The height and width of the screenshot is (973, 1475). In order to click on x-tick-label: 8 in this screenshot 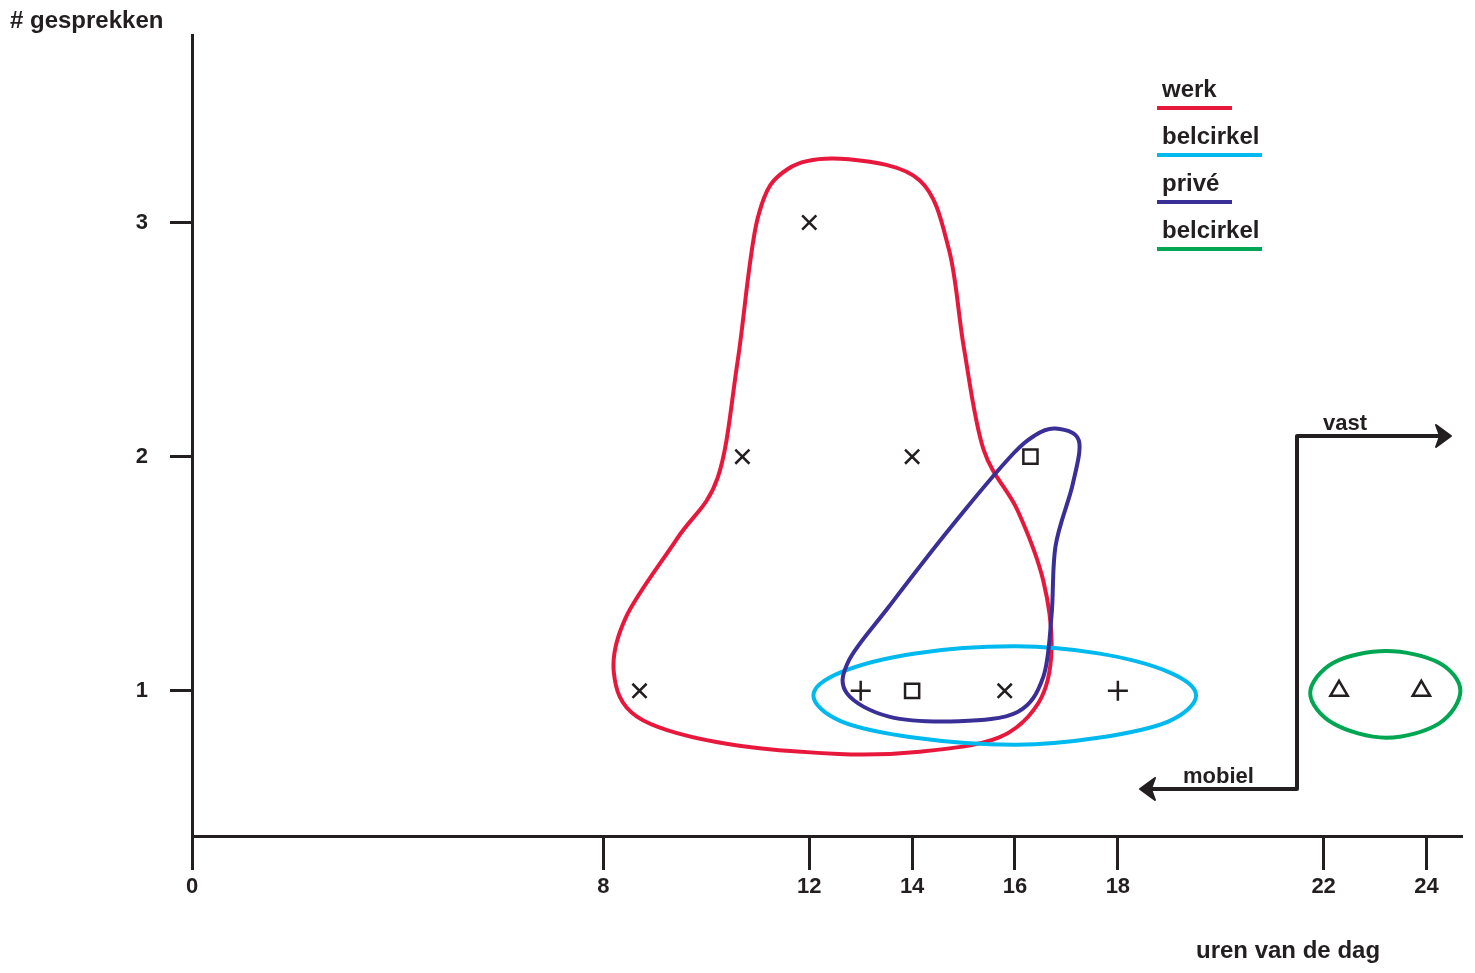, I will do `click(603, 886)`.